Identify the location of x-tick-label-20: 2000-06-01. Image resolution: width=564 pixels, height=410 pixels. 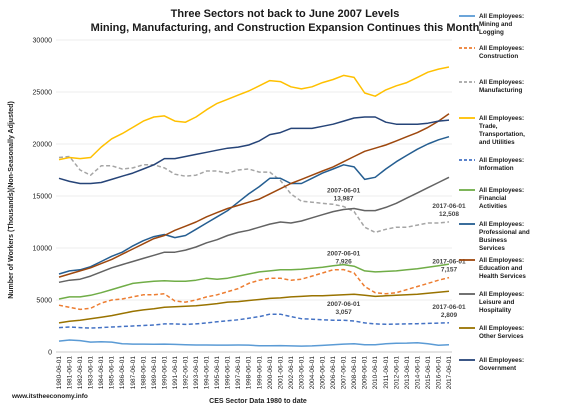
(270, 373).